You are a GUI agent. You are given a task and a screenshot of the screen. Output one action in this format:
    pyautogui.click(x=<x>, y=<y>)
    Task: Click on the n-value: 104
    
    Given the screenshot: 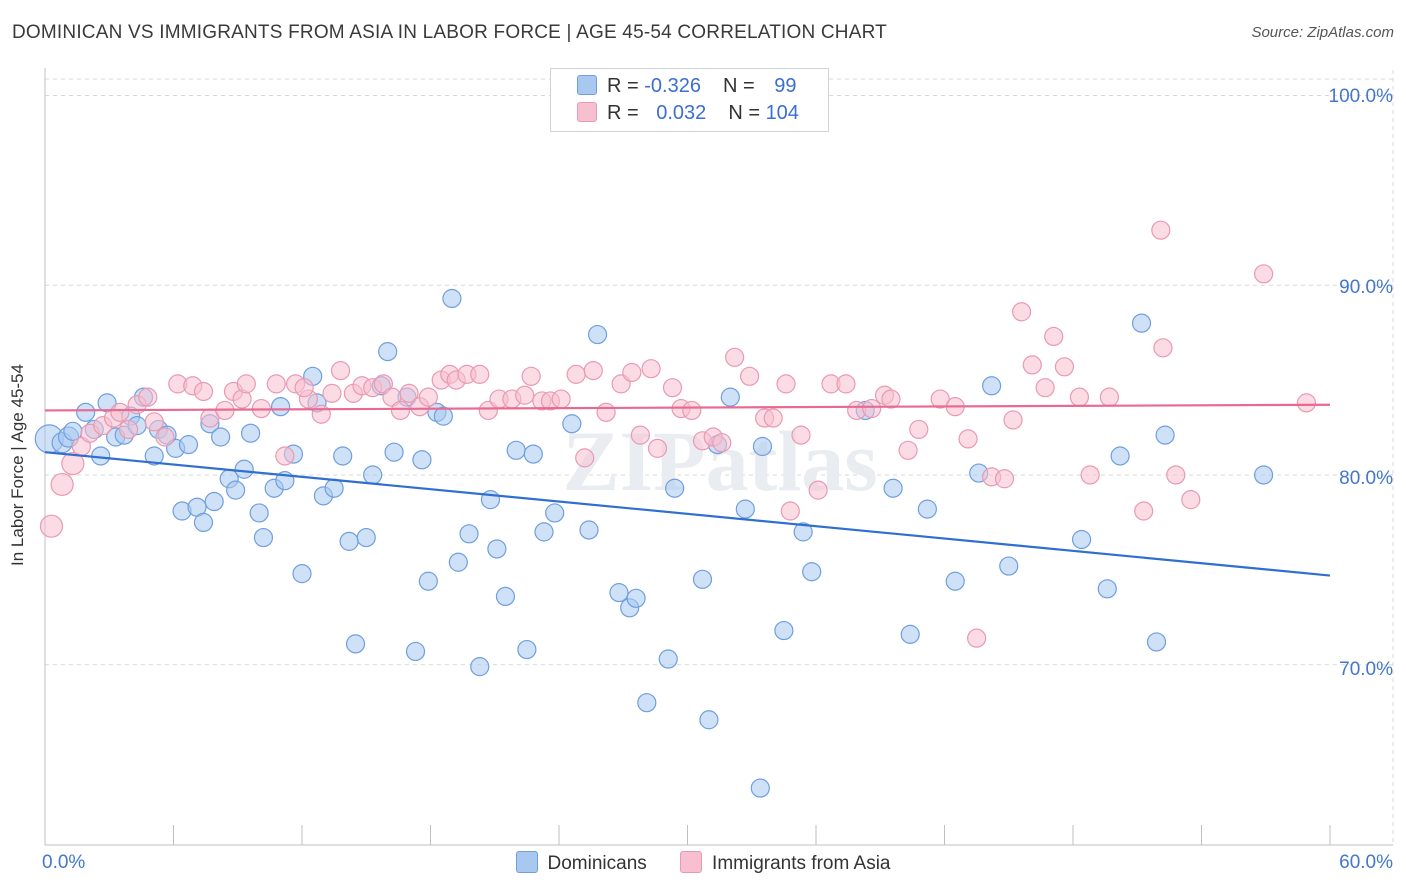 What is the action you would take?
    pyautogui.click(x=782, y=113)
    